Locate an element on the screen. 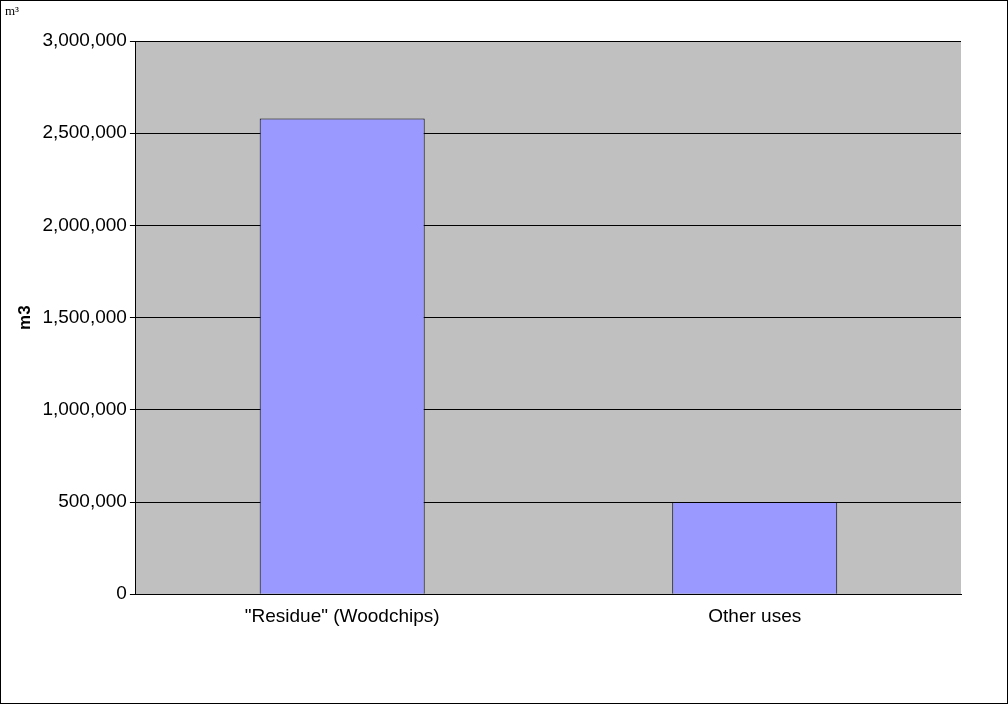  x-tick-label: Other uses is located at coordinates (755, 615).